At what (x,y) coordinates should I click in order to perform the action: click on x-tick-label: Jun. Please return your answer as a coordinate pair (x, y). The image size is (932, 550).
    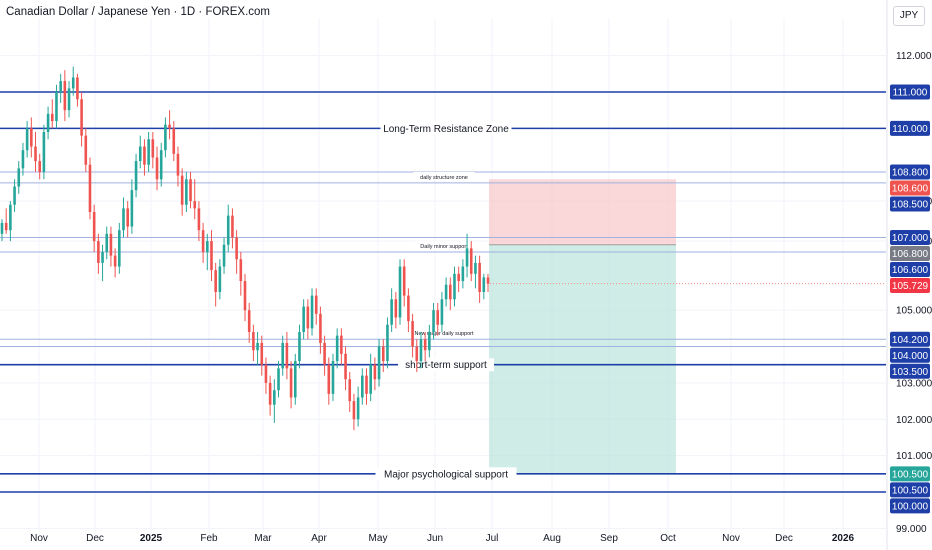
    Looking at the image, I should click on (435, 538).